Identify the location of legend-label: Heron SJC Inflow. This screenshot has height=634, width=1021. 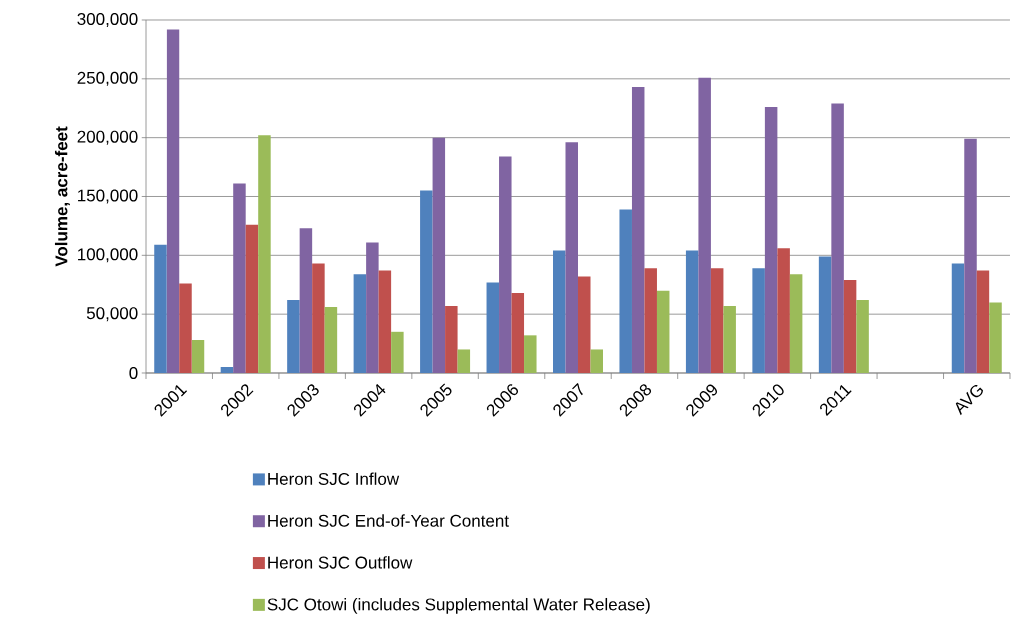
(334, 478).